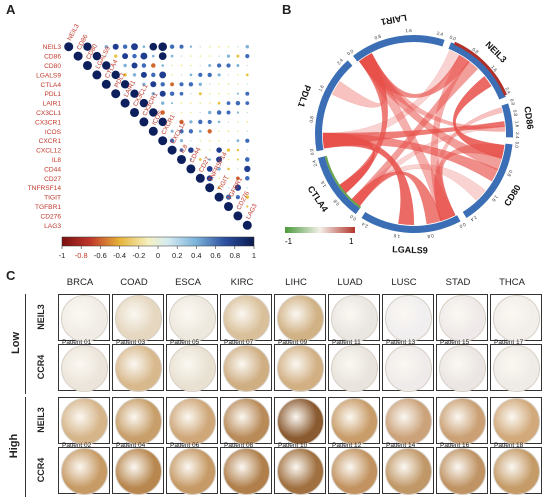 The width and height of the screenshot is (550, 498). What do you see at coordinates (215, 255) in the screenshot?
I see `colorbar-tick: 0.6` at bounding box center [215, 255].